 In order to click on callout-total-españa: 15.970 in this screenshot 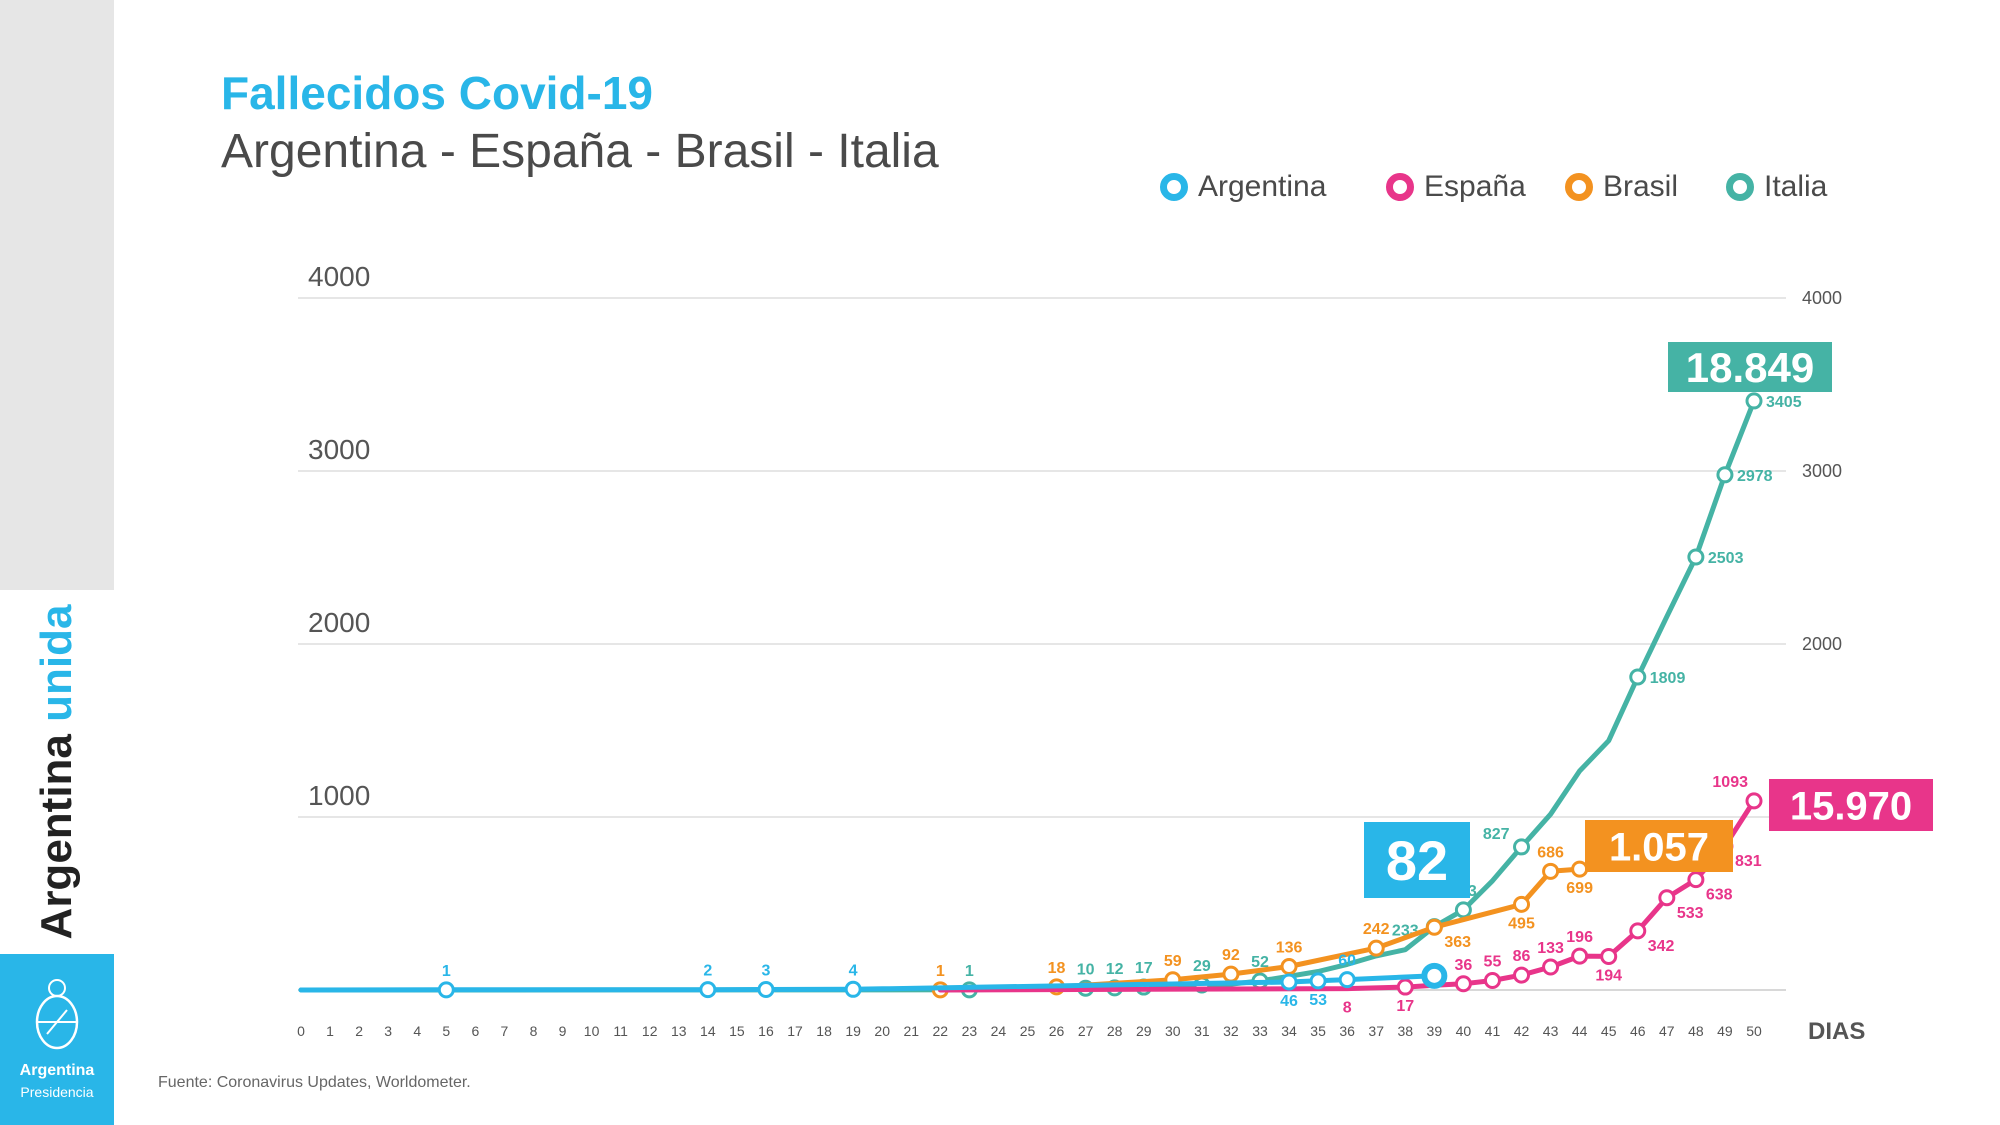, I will do `click(1851, 806)`.